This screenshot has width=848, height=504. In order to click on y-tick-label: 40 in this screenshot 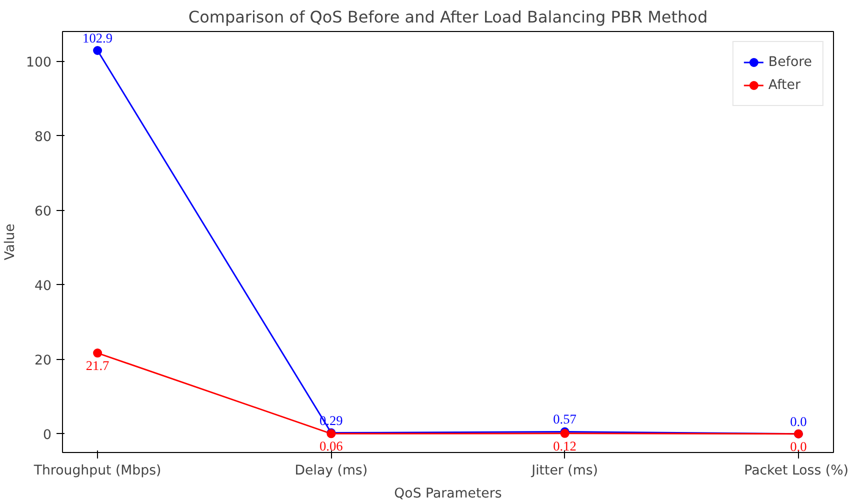, I will do `click(43, 286)`.